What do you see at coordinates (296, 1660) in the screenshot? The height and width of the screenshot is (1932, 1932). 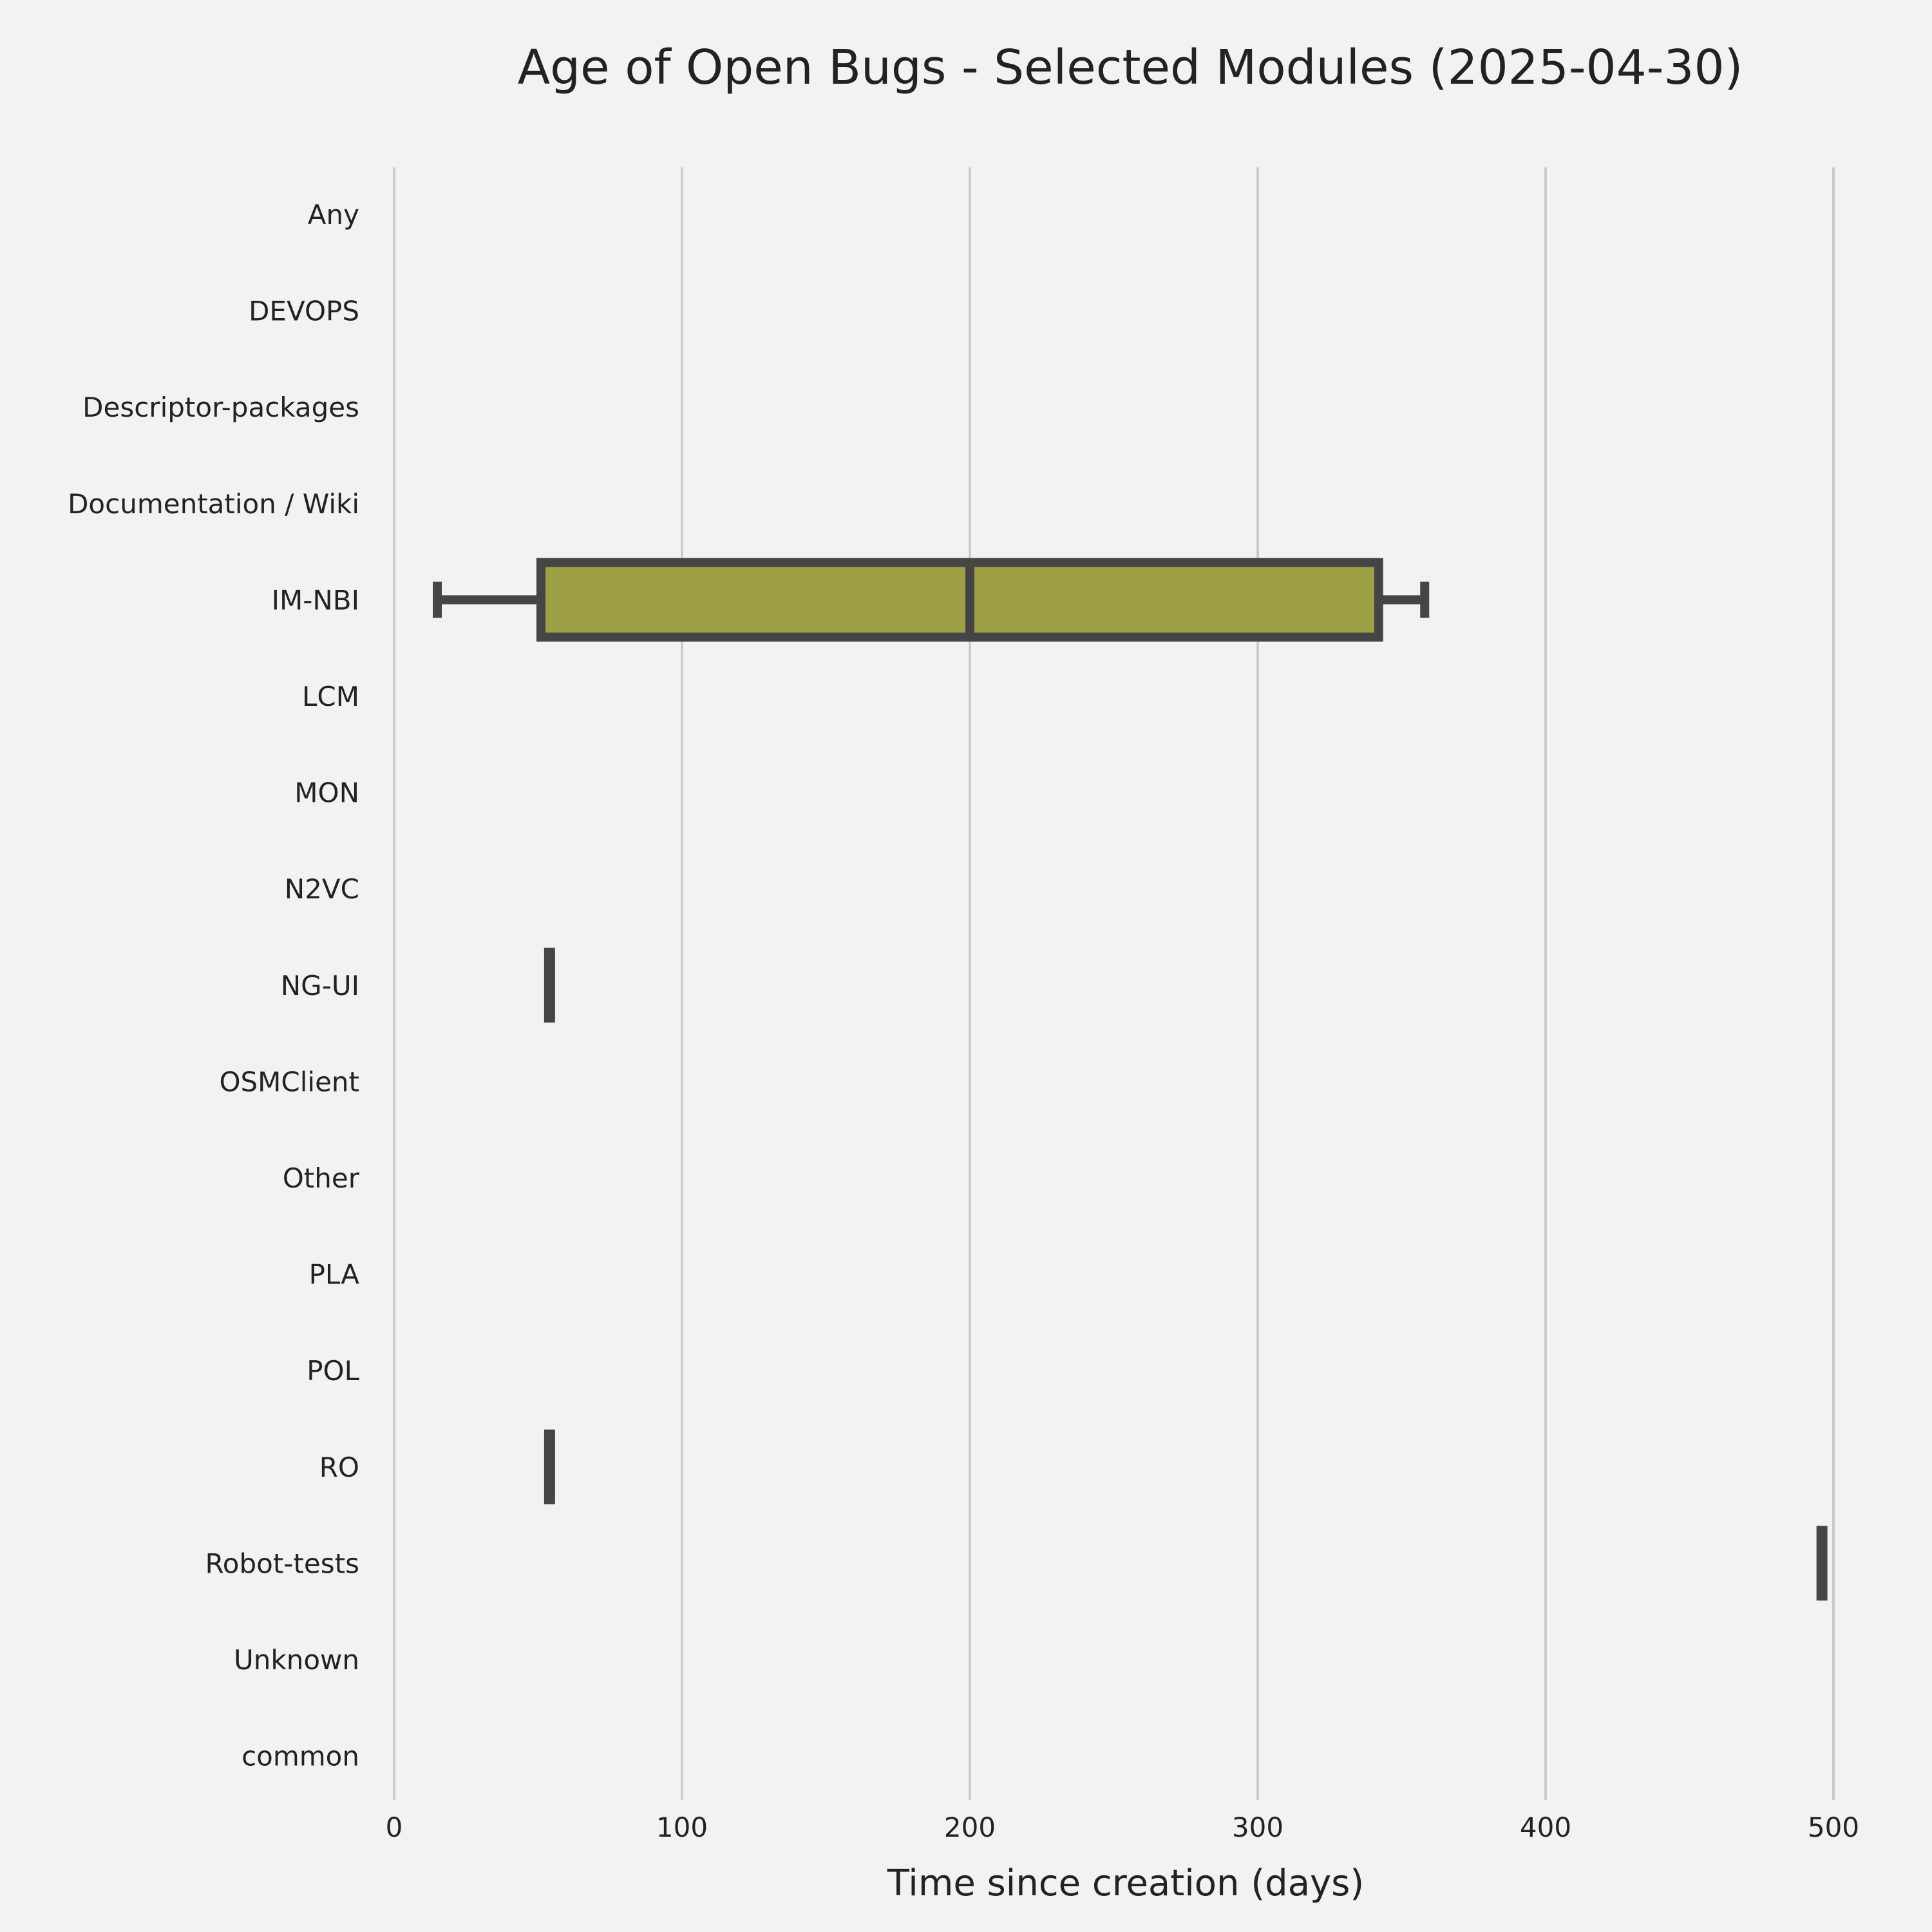 I see `y-tick-label: Unknown` at bounding box center [296, 1660].